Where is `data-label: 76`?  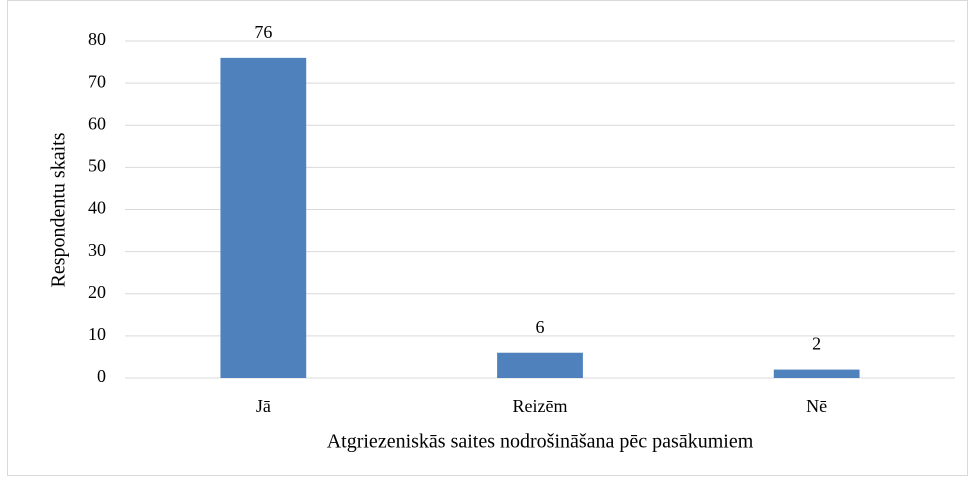 data-label: 76 is located at coordinates (263, 32).